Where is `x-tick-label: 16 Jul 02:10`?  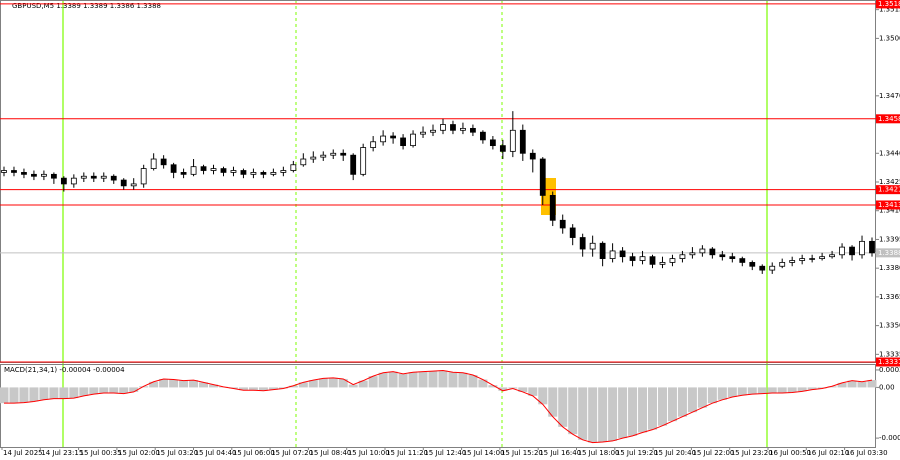 x-tick-label: 16 Jul 02:10 is located at coordinates (828, 453).